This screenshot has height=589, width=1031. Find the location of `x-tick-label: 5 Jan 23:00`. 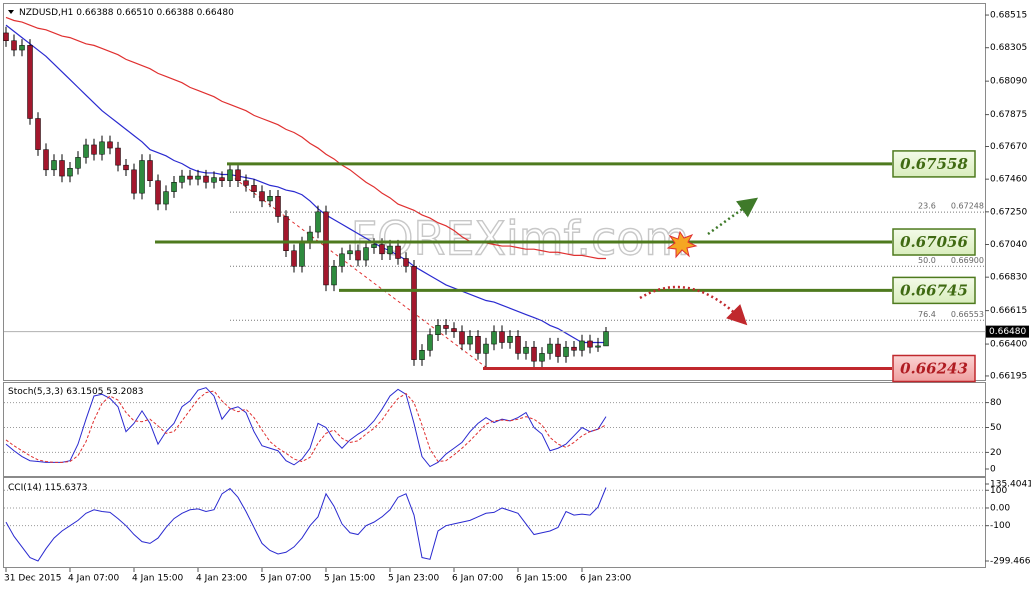

x-tick-label: 5 Jan 23:00 is located at coordinates (414, 579).